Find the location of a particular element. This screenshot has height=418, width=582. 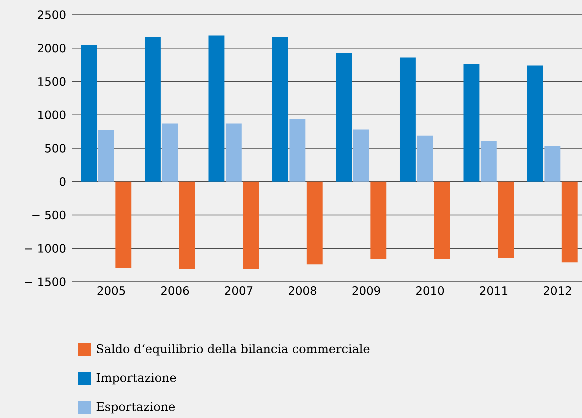

x-tick-label: 2010 is located at coordinates (430, 291).